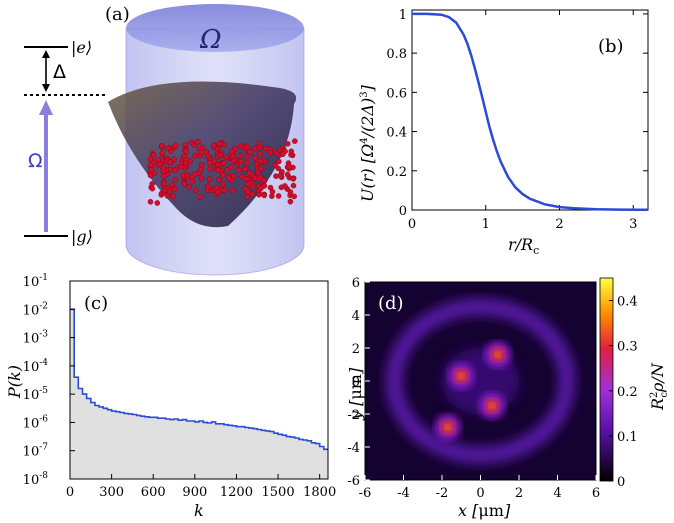 This screenshot has height=523, width=674. Describe the element at coordinates (633, 224) in the screenshot. I see `x-tick-label: 3` at that location.